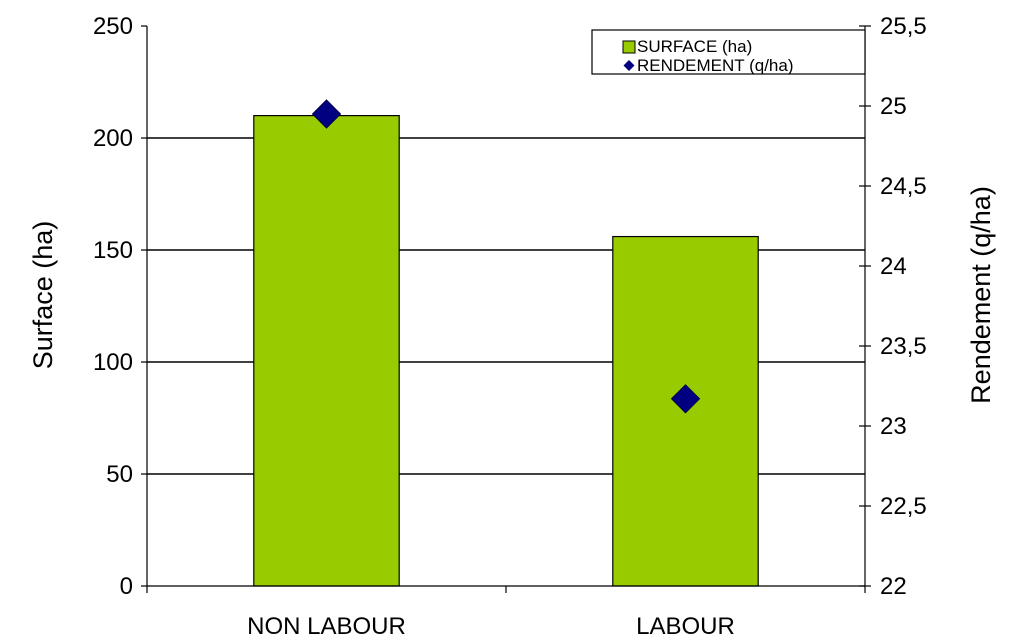 This screenshot has width=1010, height=642. I want to click on rendement-marker-non-labour, so click(326, 114).